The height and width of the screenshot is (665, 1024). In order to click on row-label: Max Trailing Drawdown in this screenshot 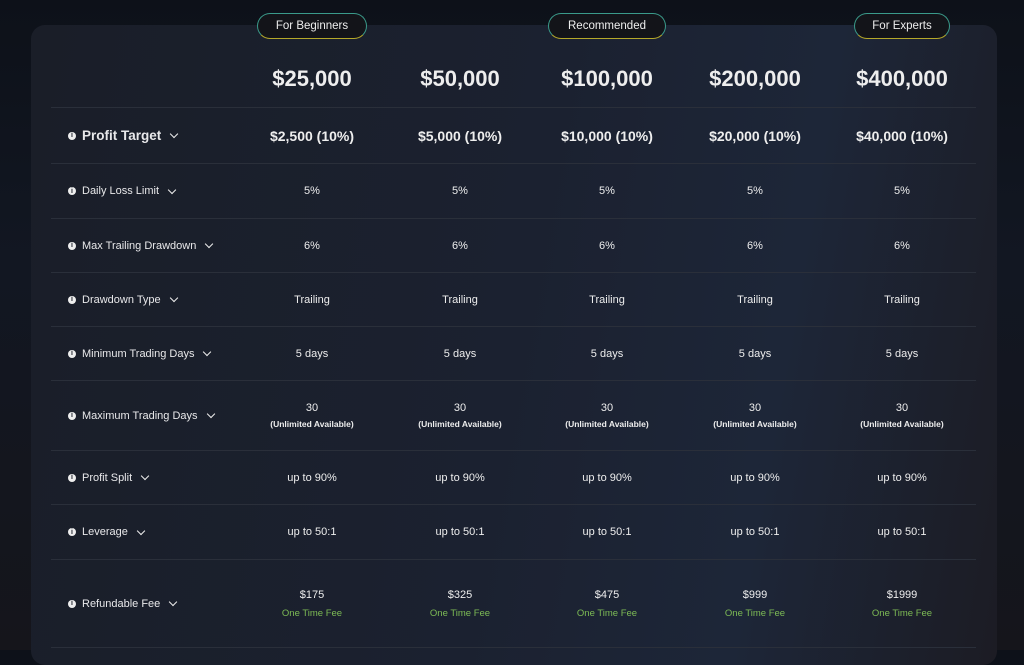, I will do `click(139, 245)`.